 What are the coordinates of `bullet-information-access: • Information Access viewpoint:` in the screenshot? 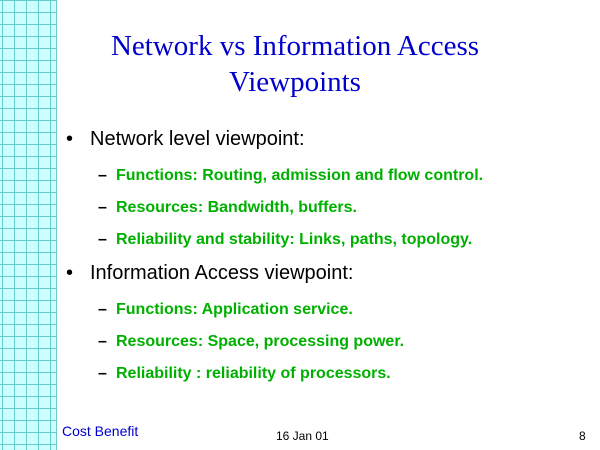 It's located at (329, 273).